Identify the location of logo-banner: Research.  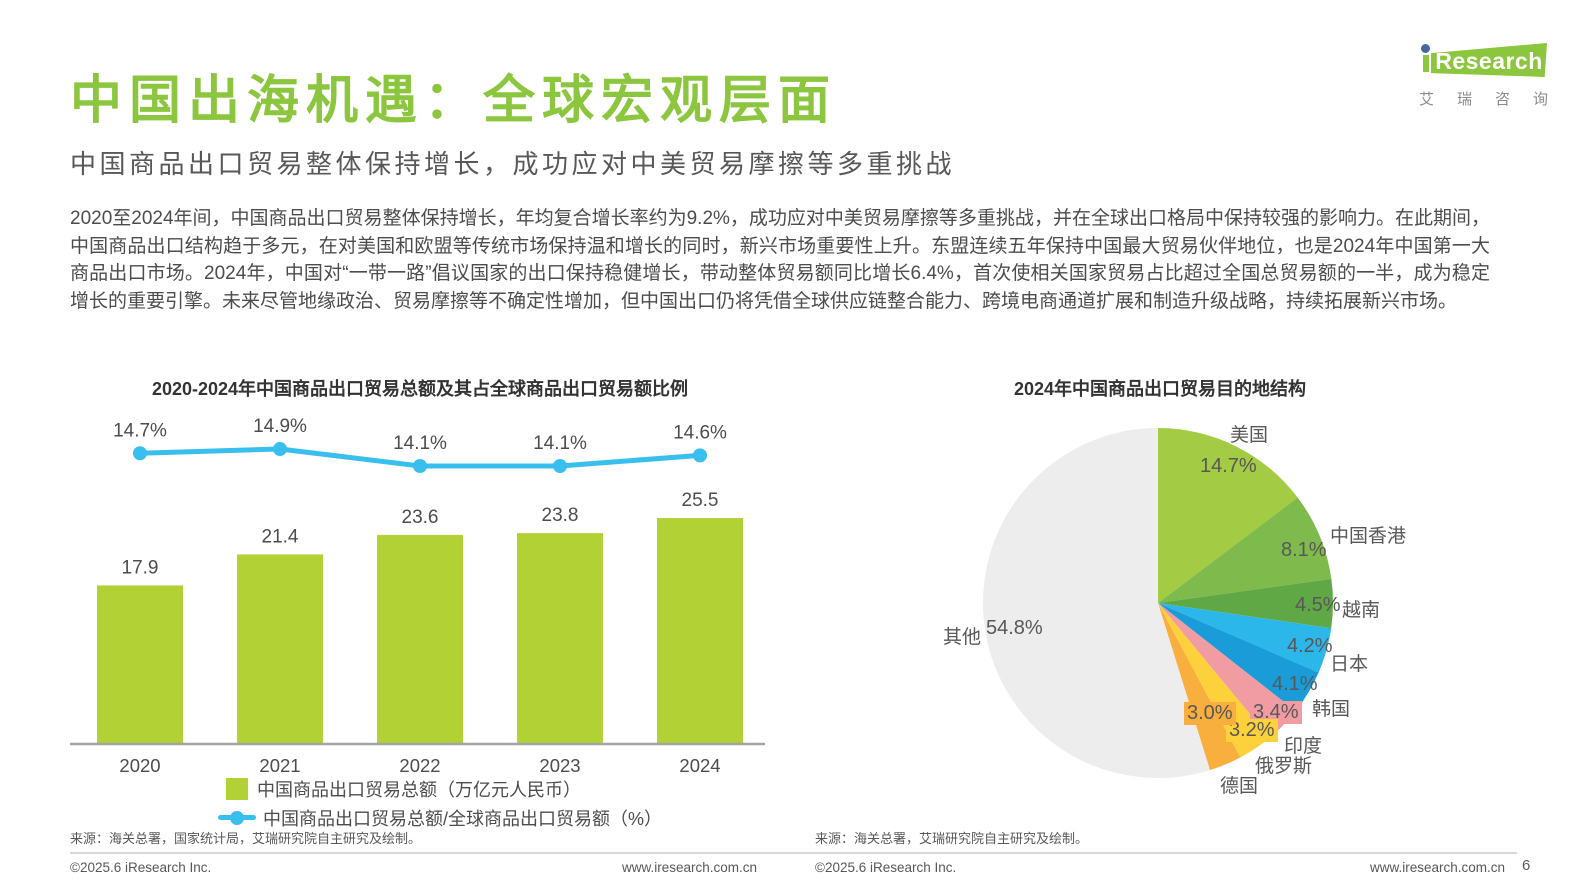
(1489, 60).